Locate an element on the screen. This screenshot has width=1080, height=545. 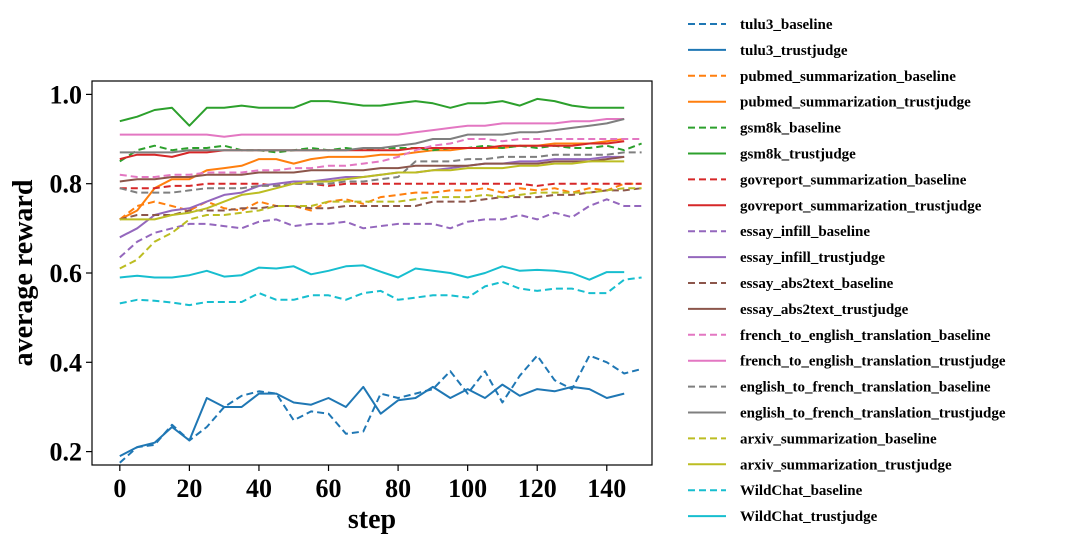
series-line-english_to_french_translation_baseline is located at coordinates (380, 172).